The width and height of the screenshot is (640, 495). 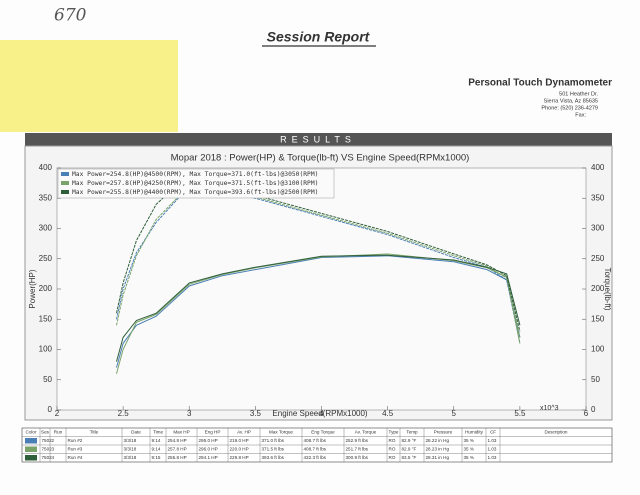 What do you see at coordinates (70, 16) in the screenshot?
I see `handwritten-note: 670` at bounding box center [70, 16].